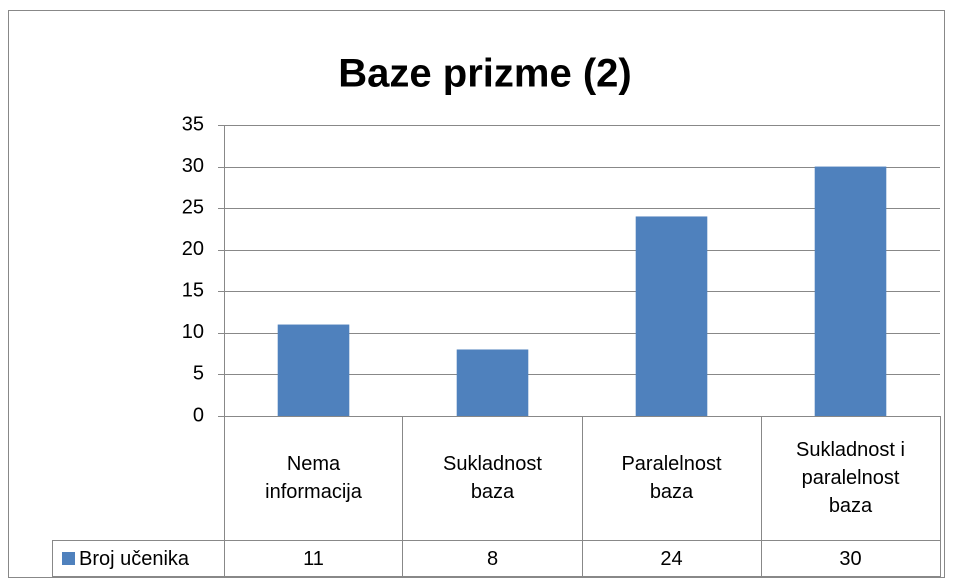 The width and height of the screenshot is (953, 580). I want to click on x-tick-label-text: Sukladnost baza, so click(492, 478).